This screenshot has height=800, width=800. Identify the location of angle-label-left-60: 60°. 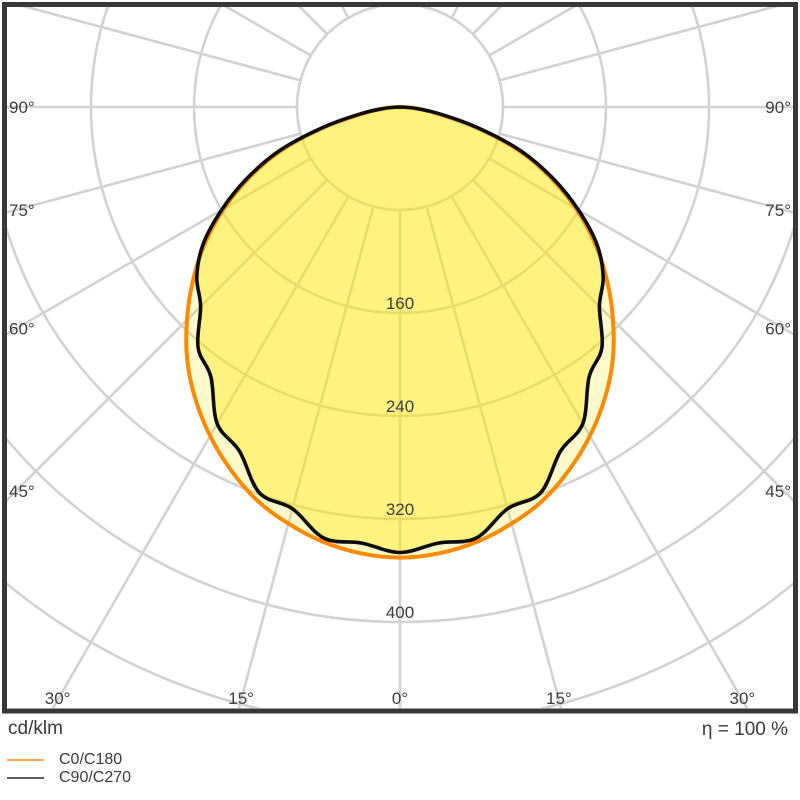
(22, 329).